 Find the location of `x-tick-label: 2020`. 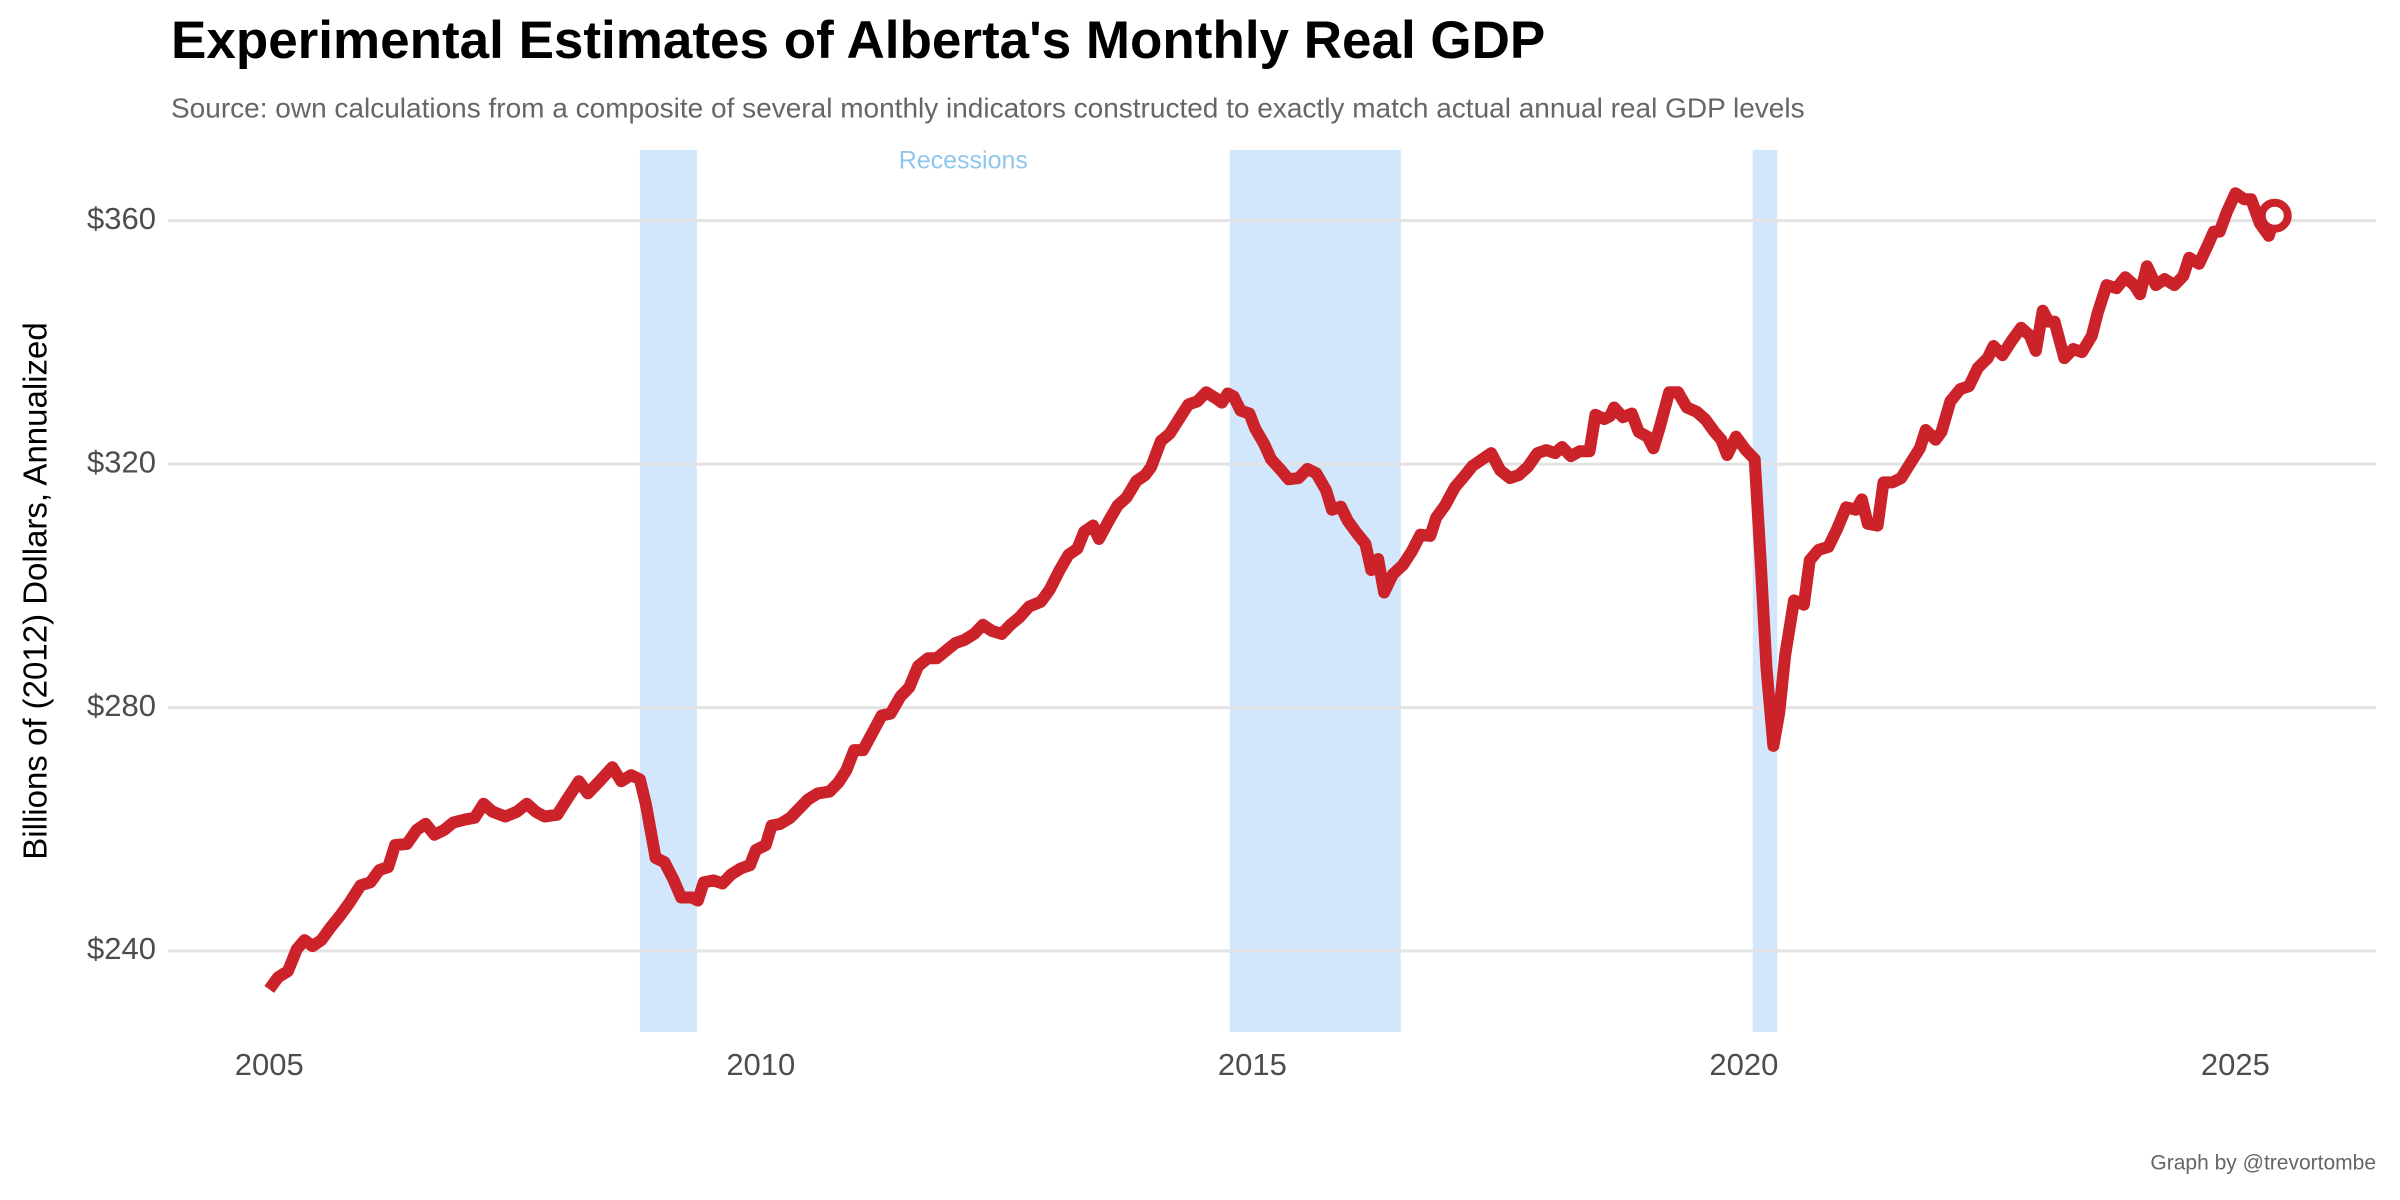

x-tick-label: 2020 is located at coordinates (1743, 1064).